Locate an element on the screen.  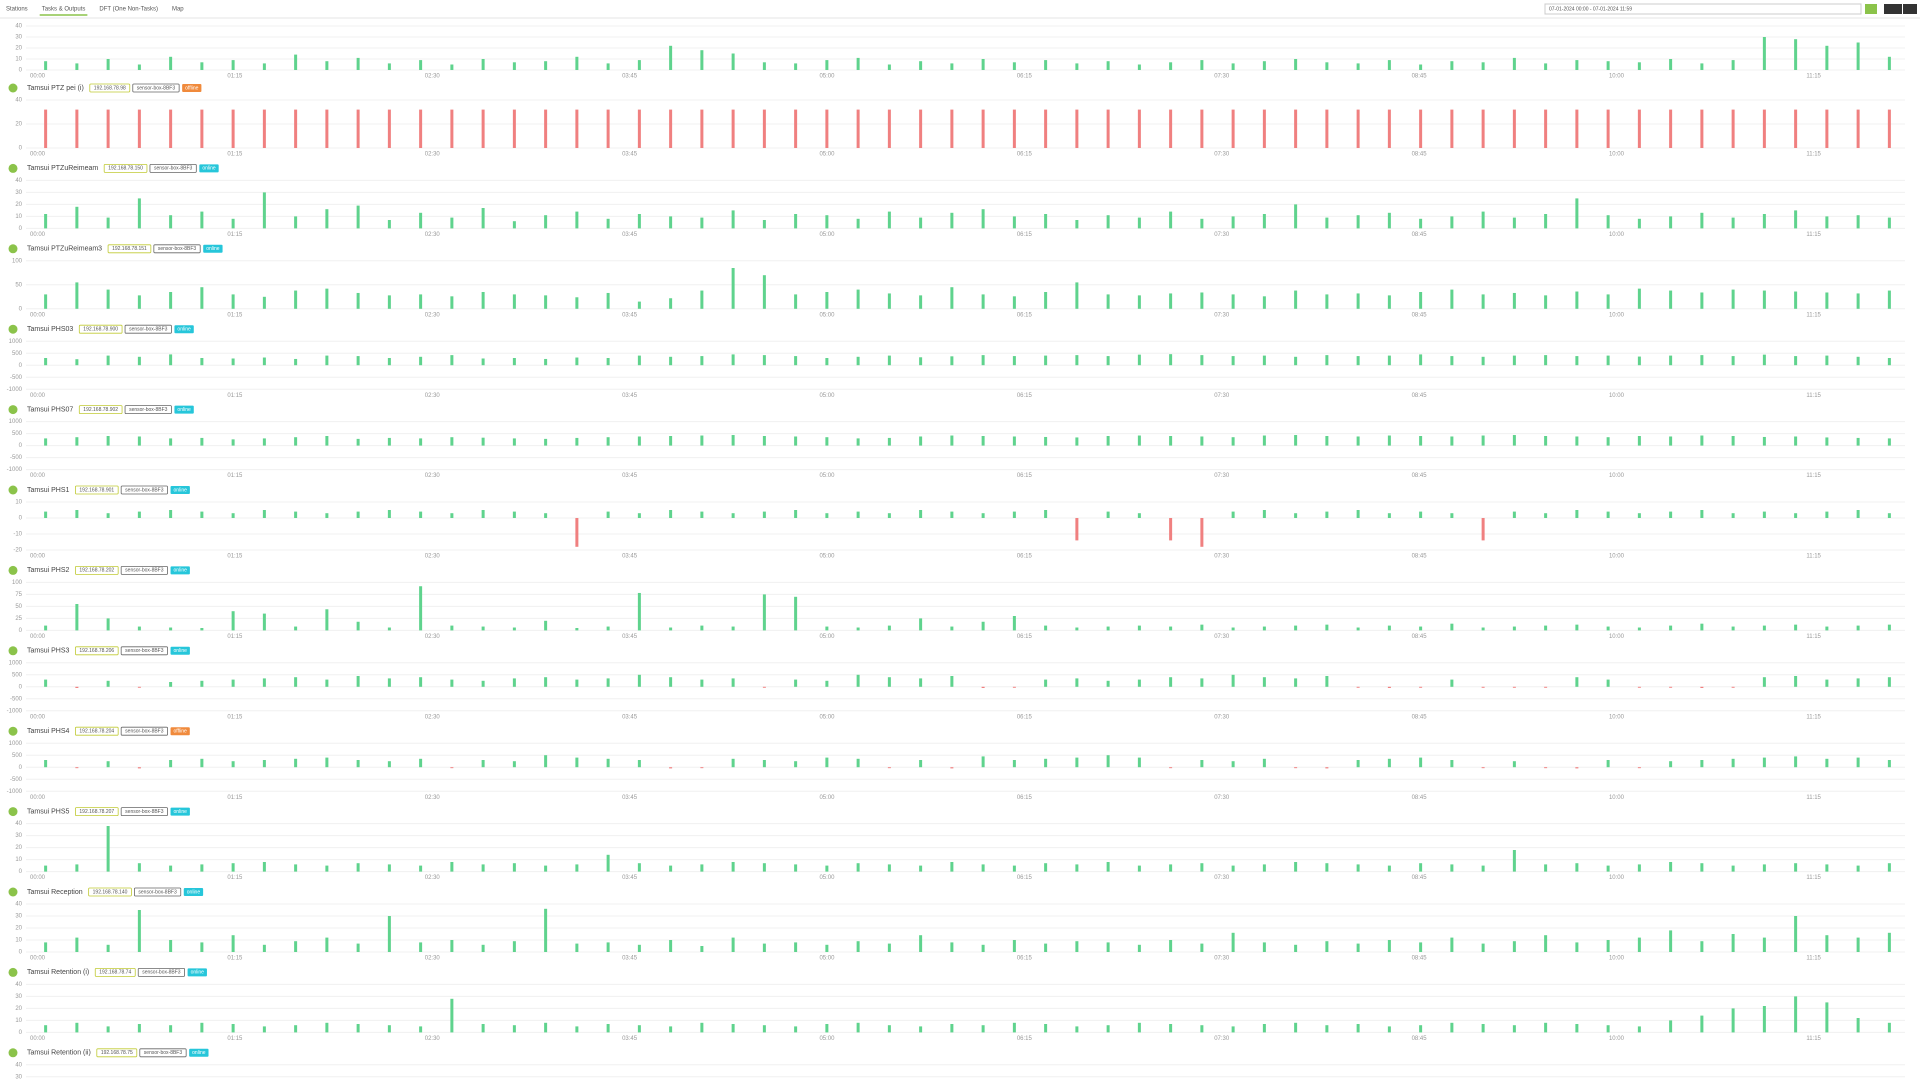
nav-tab: DFT (One Non-Tasks) is located at coordinates (128, 10).